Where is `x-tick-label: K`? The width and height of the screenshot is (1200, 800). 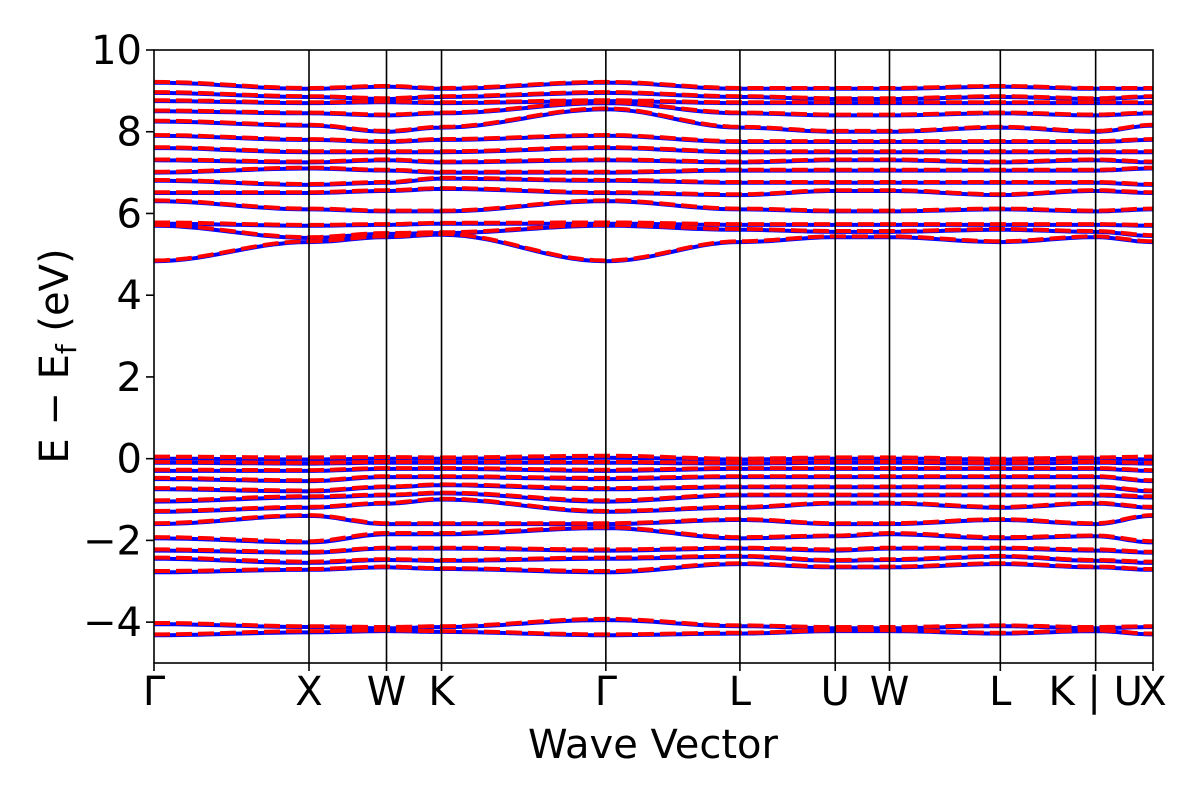 x-tick-label: K is located at coordinates (442, 692).